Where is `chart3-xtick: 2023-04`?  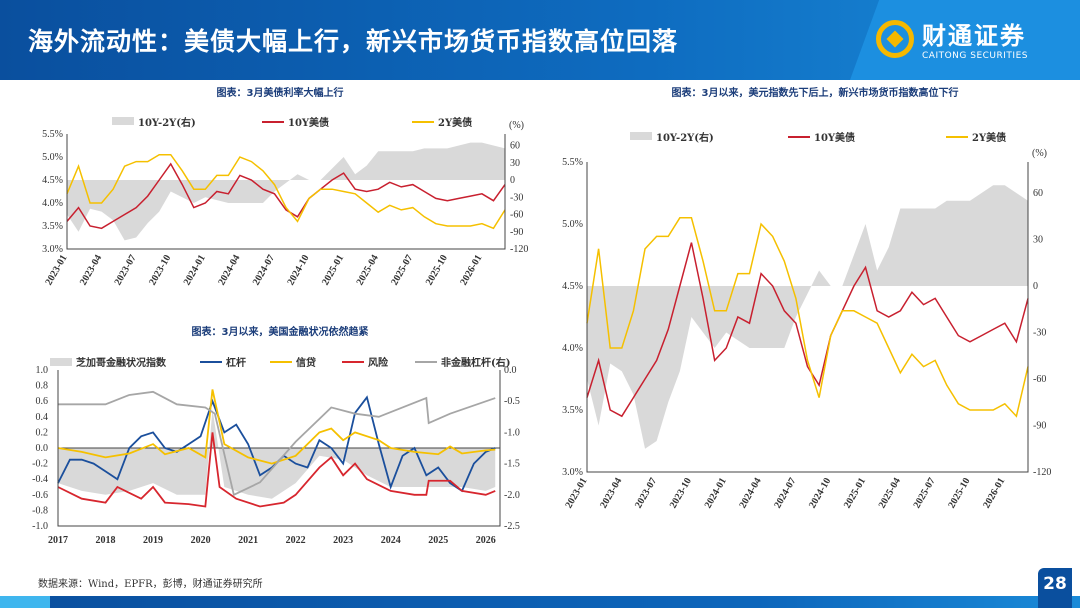 chart3-xtick: 2023-04 is located at coordinates (611, 493).